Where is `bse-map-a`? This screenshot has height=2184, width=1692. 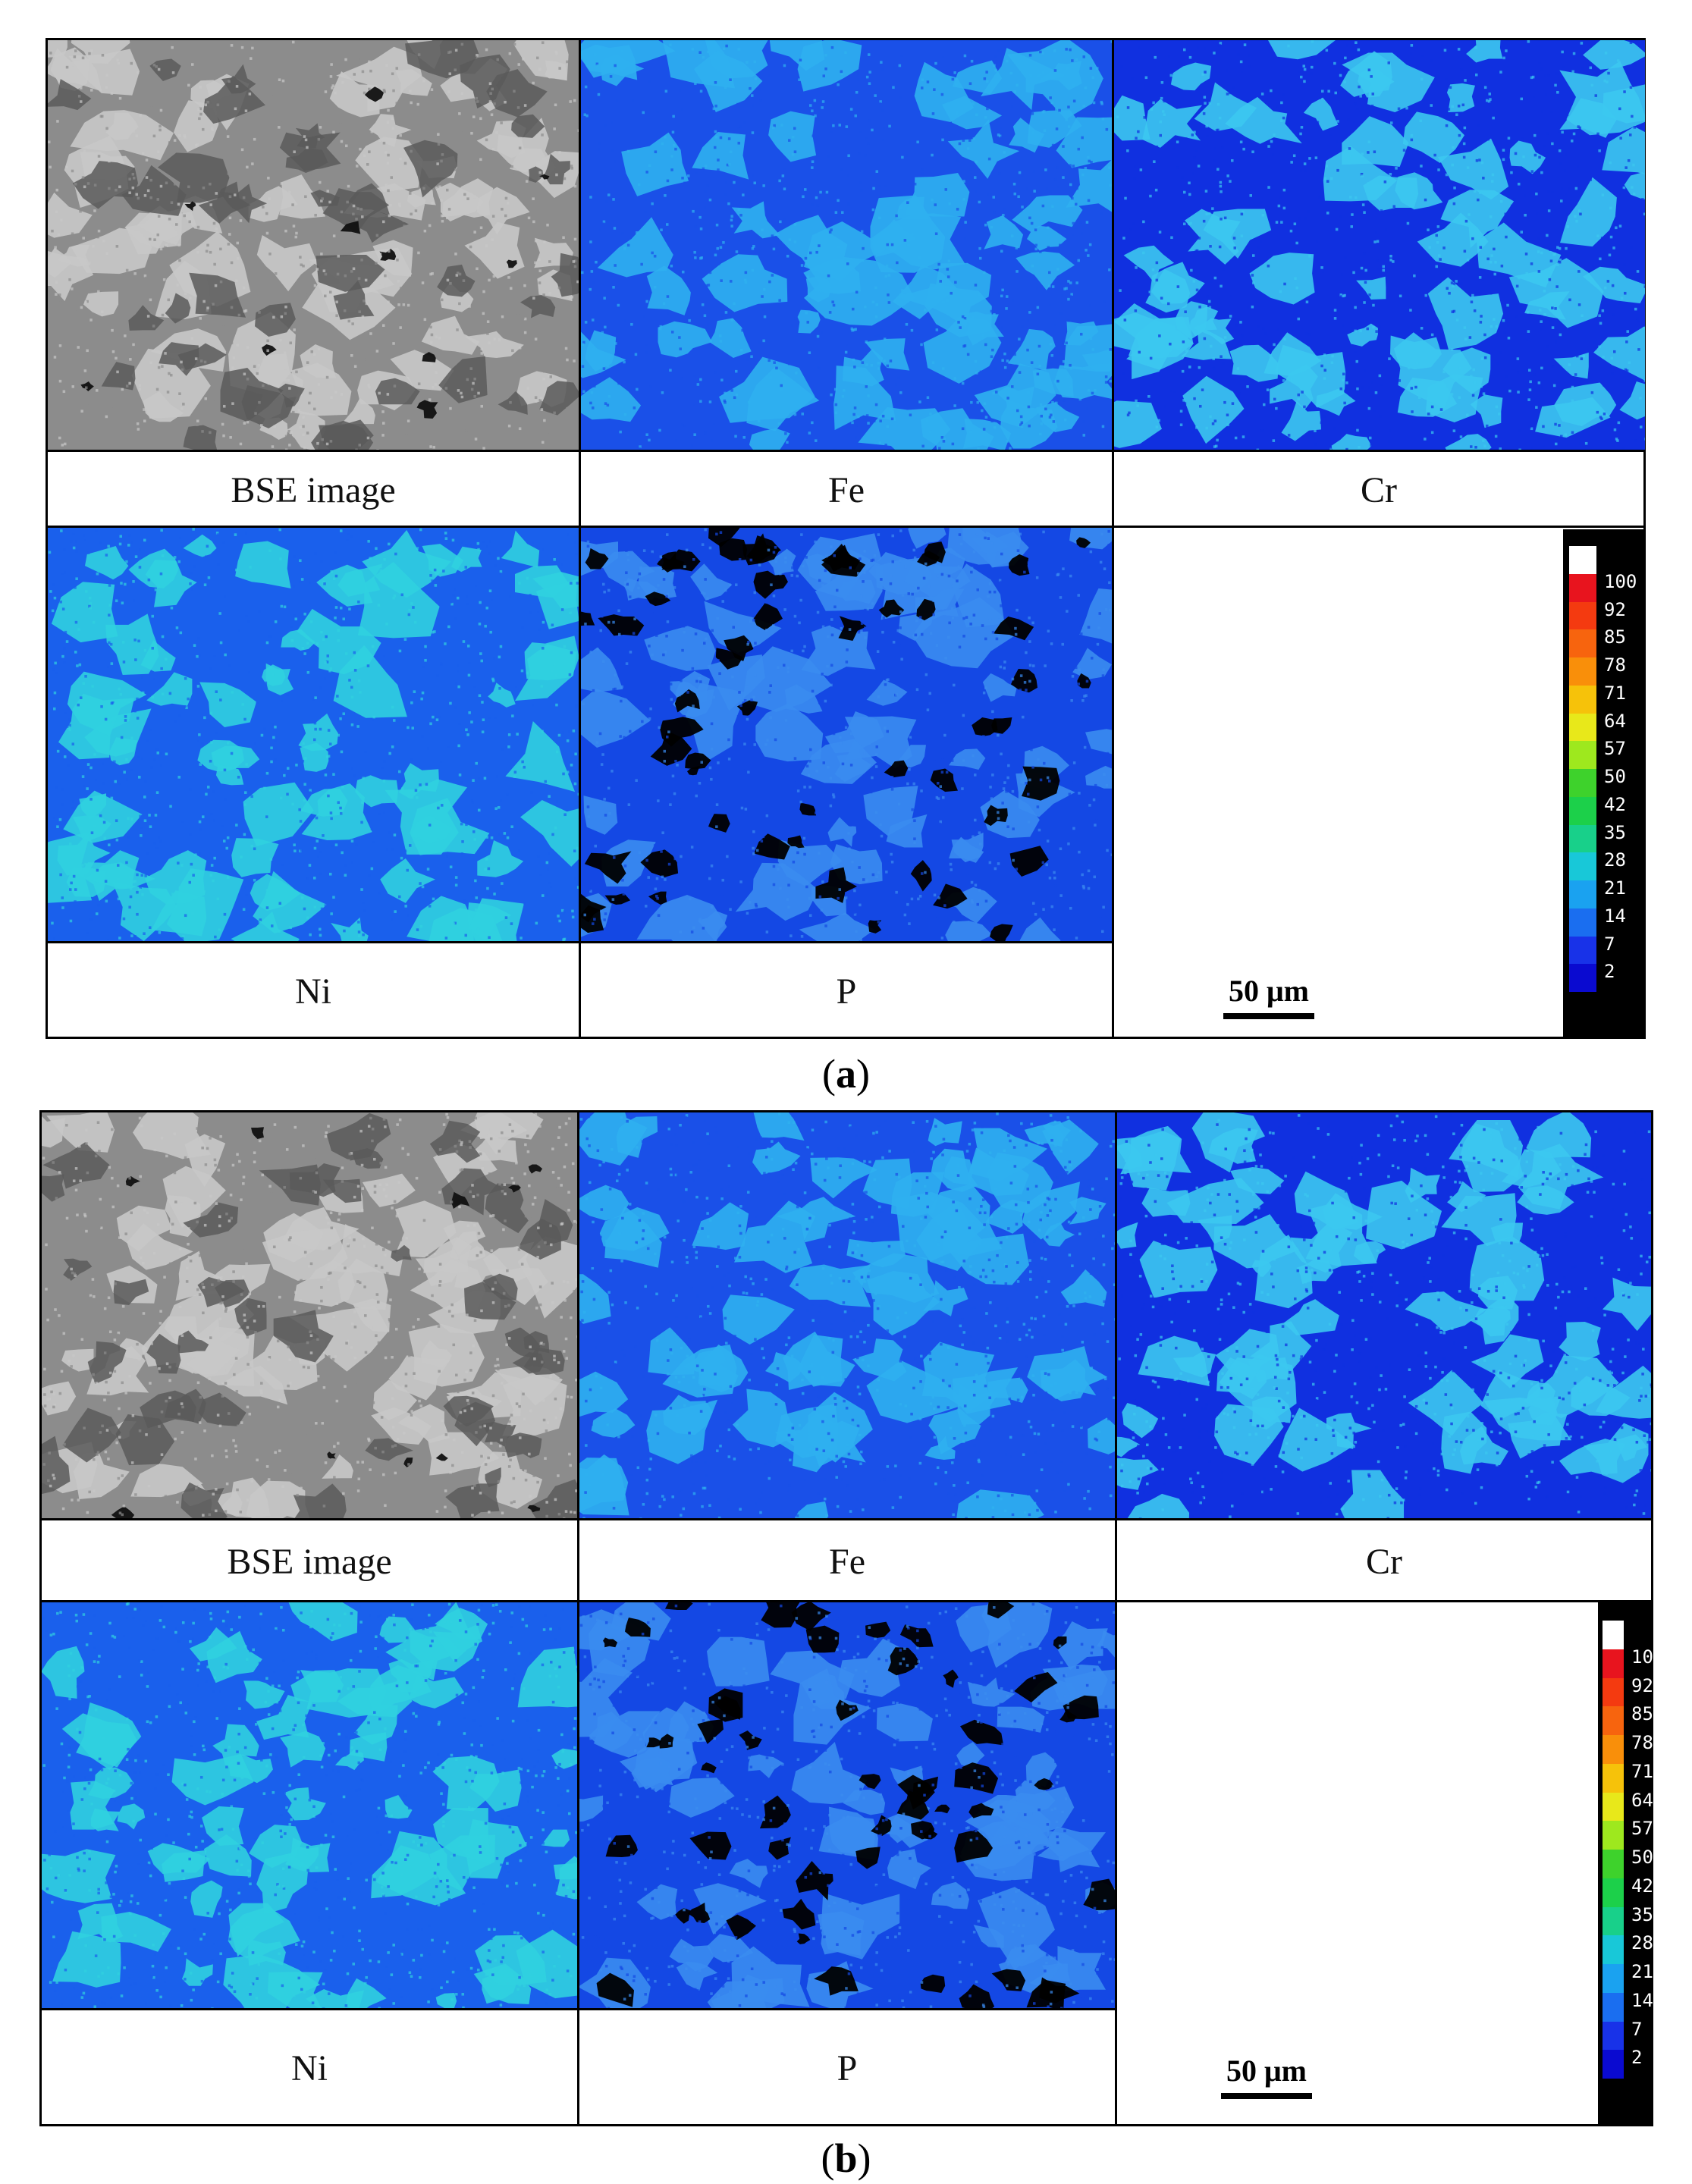 bse-map-a is located at coordinates (313, 245).